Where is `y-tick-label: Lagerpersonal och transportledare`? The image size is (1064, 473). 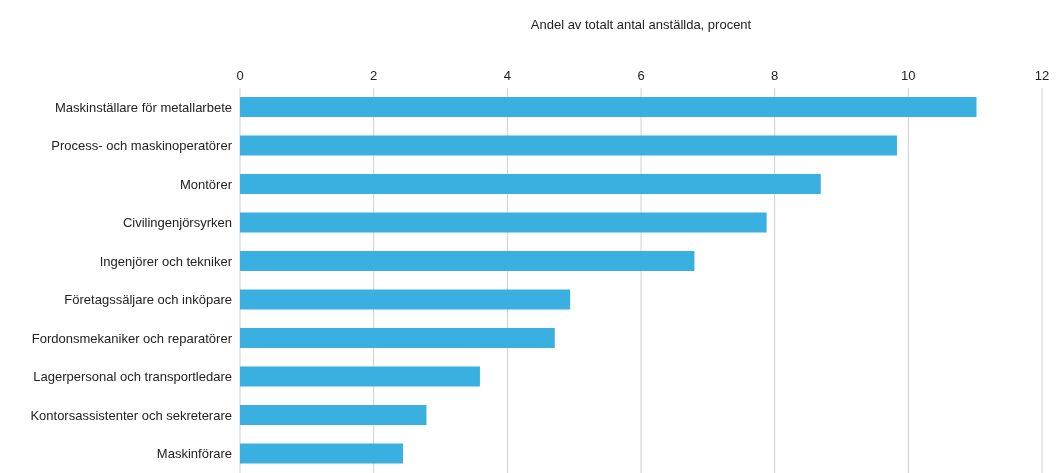 y-tick-label: Lagerpersonal och transportledare is located at coordinates (132, 377).